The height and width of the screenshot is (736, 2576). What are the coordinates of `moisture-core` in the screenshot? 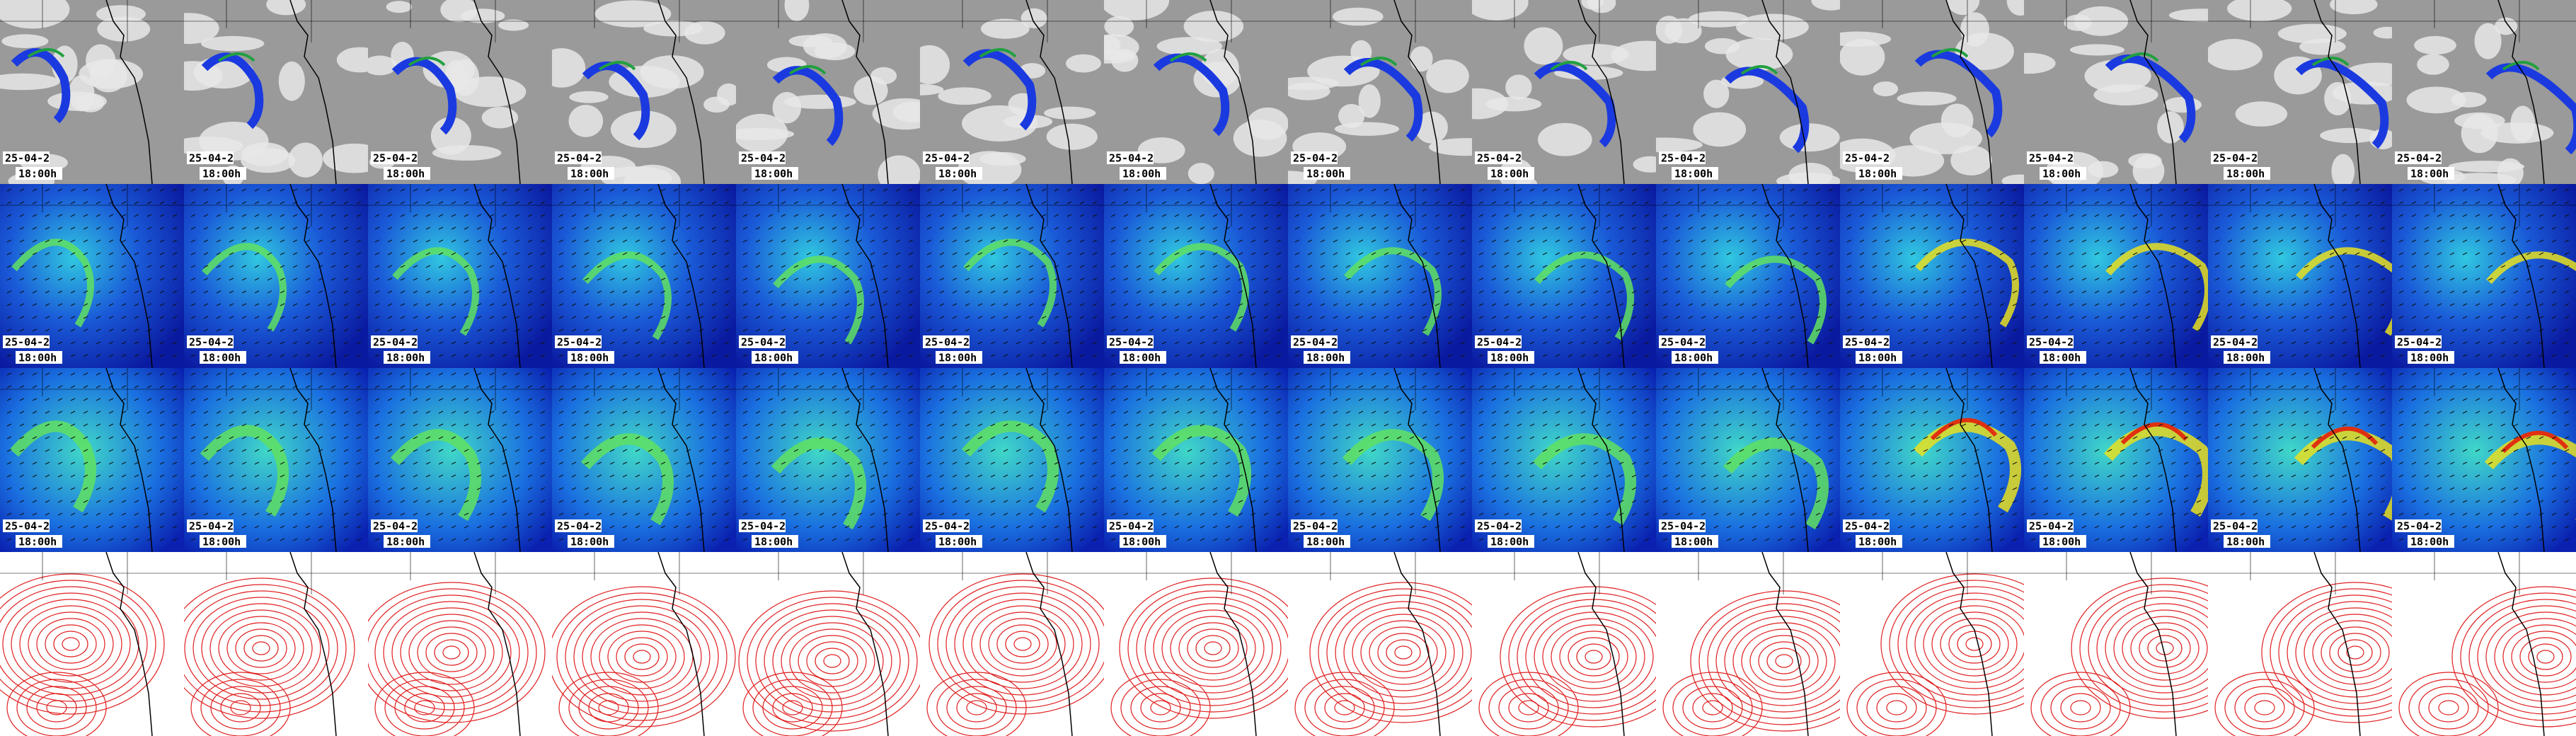 It's located at (2330, 62).